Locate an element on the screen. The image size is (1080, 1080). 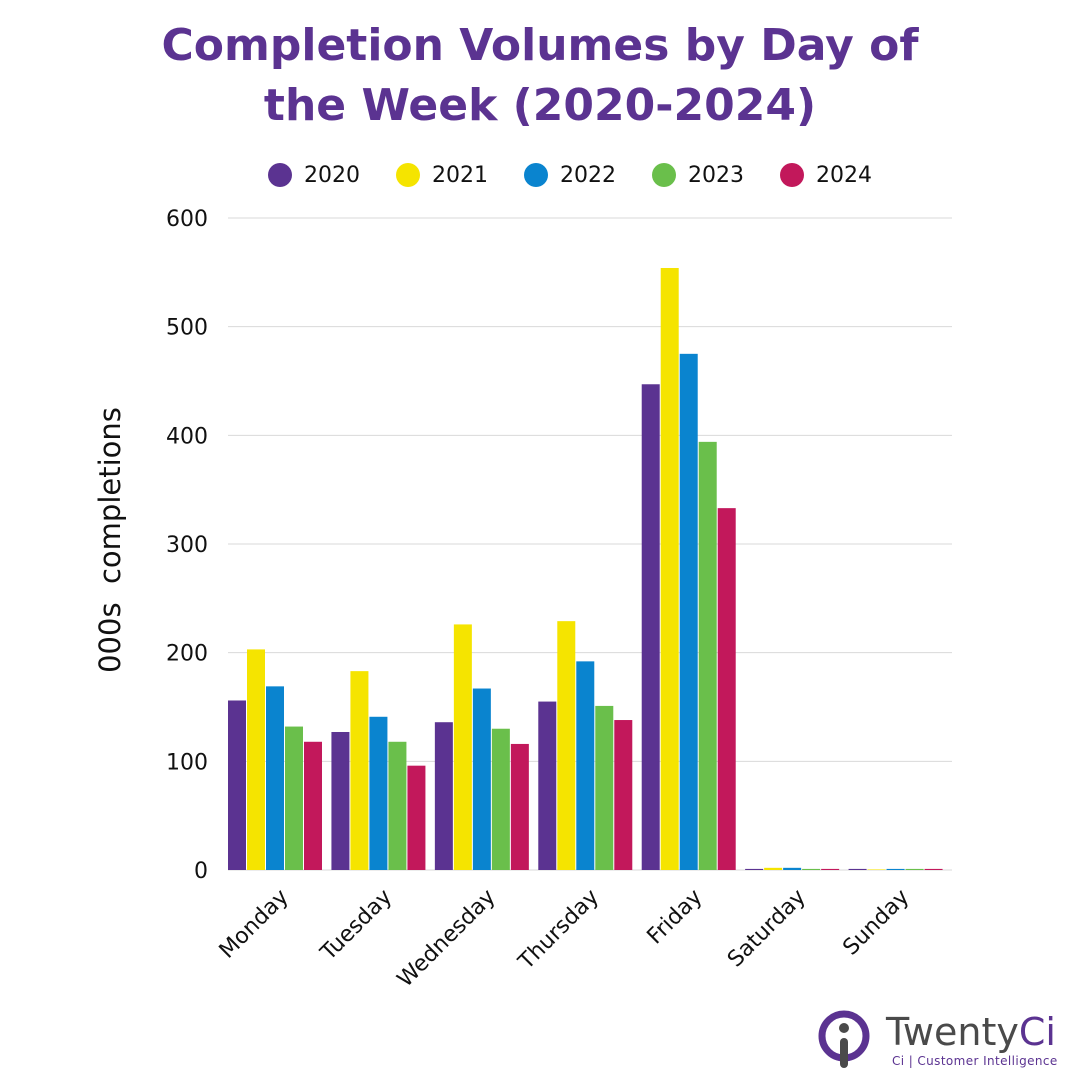
bar-sunday-2020 is located at coordinates (857, 869).